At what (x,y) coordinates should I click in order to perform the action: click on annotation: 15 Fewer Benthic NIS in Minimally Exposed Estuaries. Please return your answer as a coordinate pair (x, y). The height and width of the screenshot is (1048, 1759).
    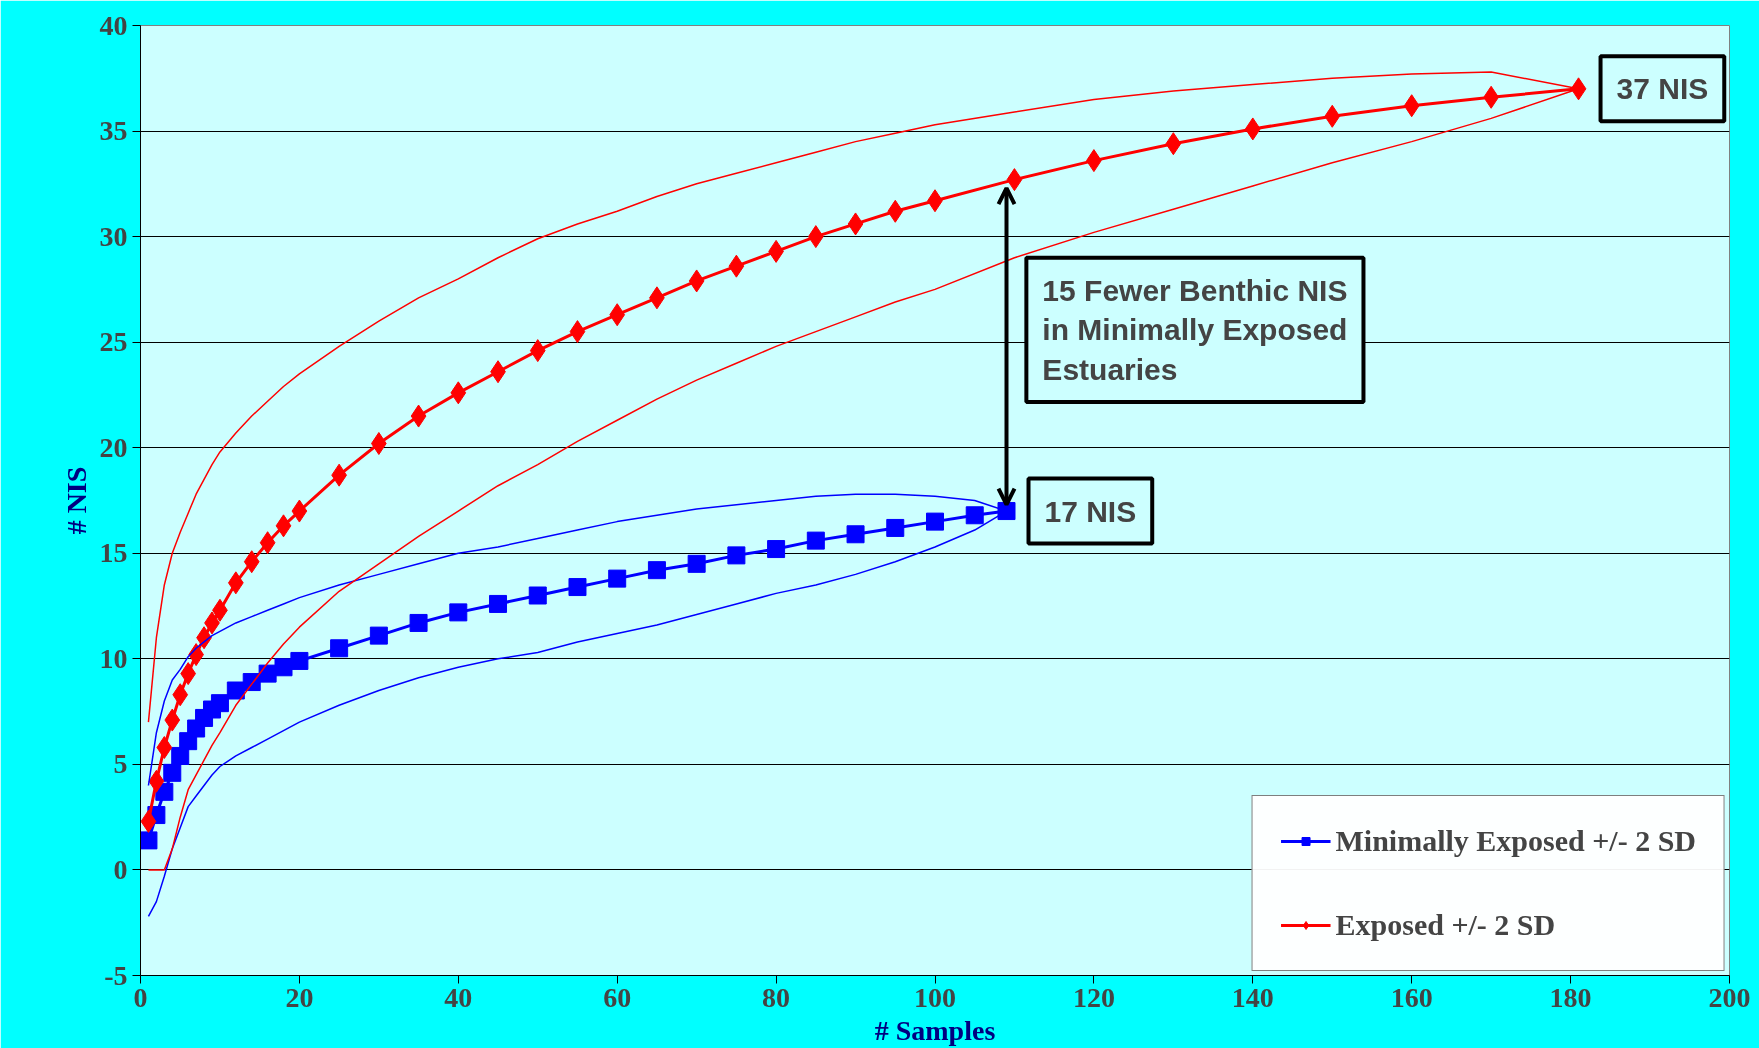
    Looking at the image, I should click on (1195, 329).